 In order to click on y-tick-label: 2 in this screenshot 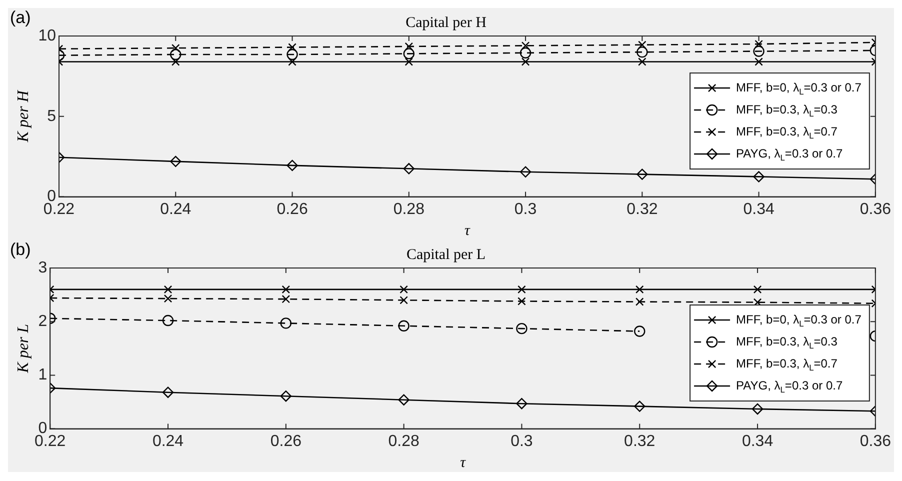, I will do `click(43, 321)`.